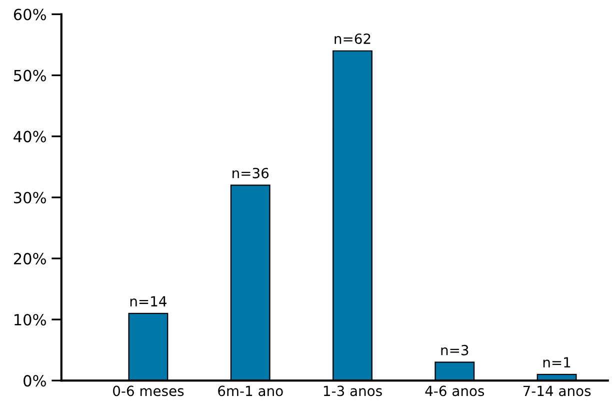 This screenshot has height=407, width=614. What do you see at coordinates (250, 391) in the screenshot?
I see `x-tick-label: 6m-1 ano` at bounding box center [250, 391].